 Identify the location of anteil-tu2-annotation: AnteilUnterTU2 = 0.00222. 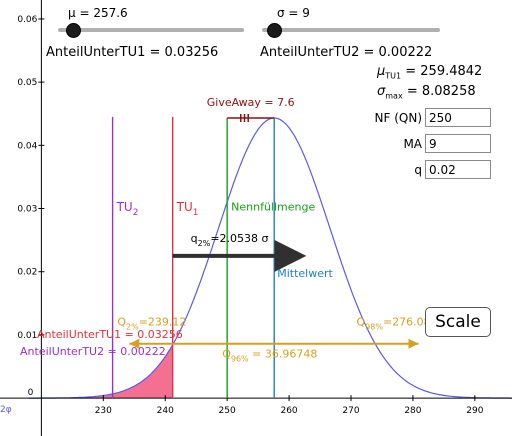
(93, 351).